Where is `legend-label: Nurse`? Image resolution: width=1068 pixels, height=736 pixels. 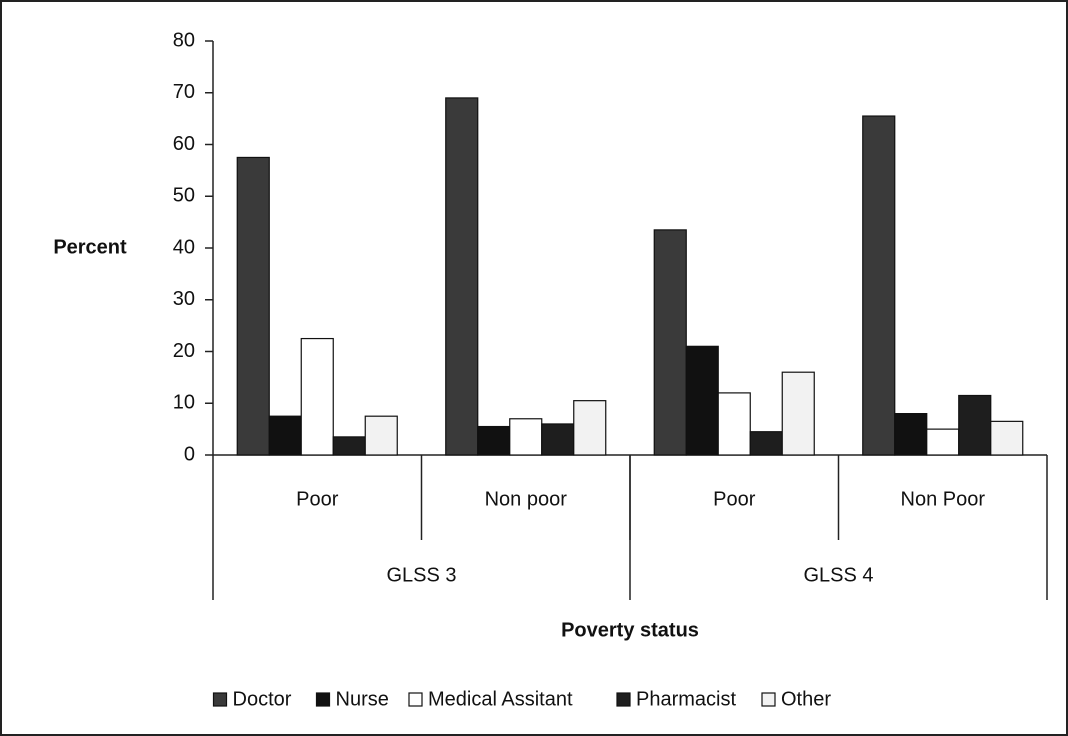
legend-label: Nurse is located at coordinates (362, 699).